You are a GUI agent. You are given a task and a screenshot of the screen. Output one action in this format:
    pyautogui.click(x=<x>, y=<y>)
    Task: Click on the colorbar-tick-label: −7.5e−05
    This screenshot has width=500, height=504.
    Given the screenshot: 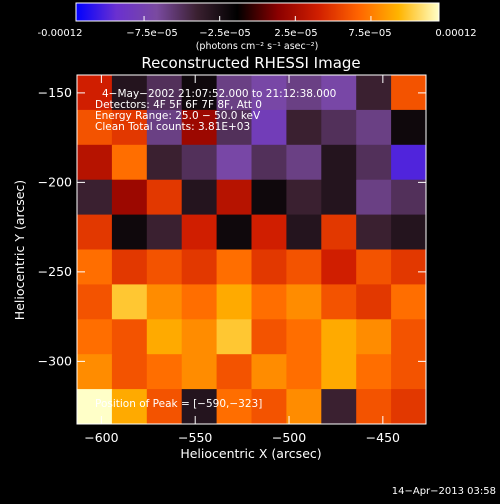 What is the action you would take?
    pyautogui.click(x=152, y=33)
    